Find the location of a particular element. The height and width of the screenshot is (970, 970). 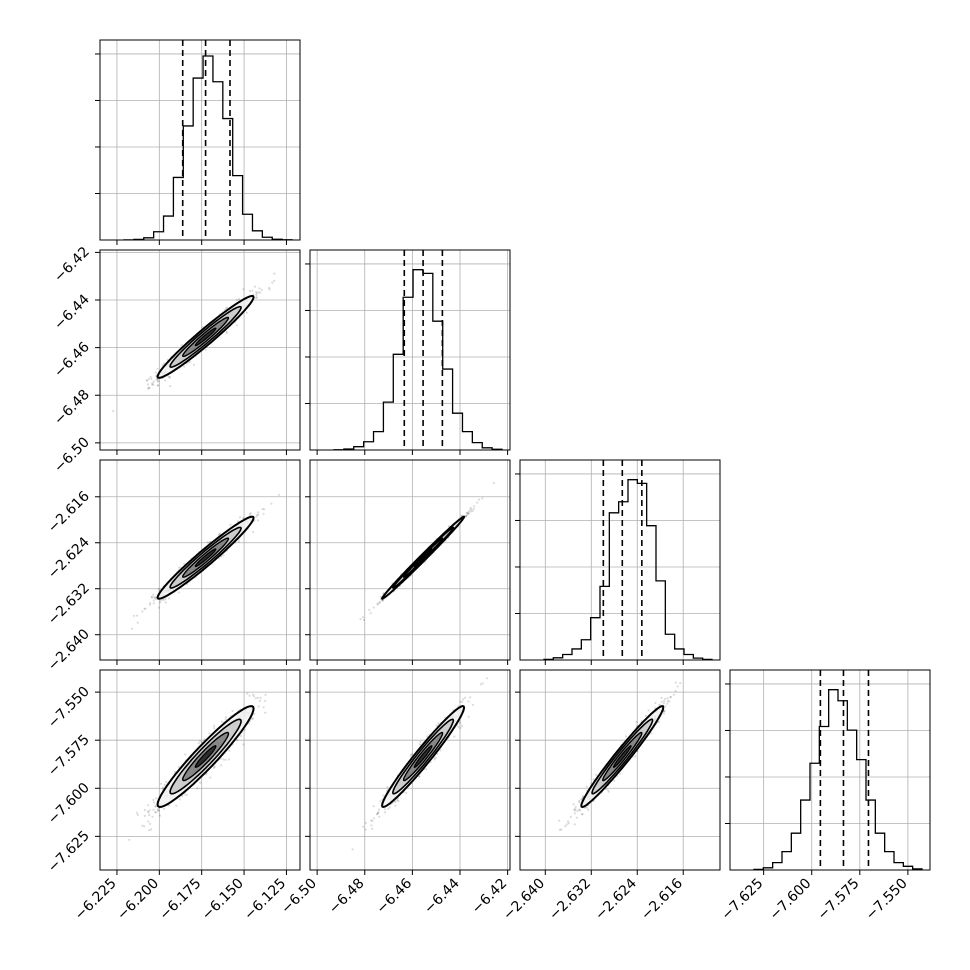

y-tick-label-3-3: −7.550 is located at coordinates (69, 708).